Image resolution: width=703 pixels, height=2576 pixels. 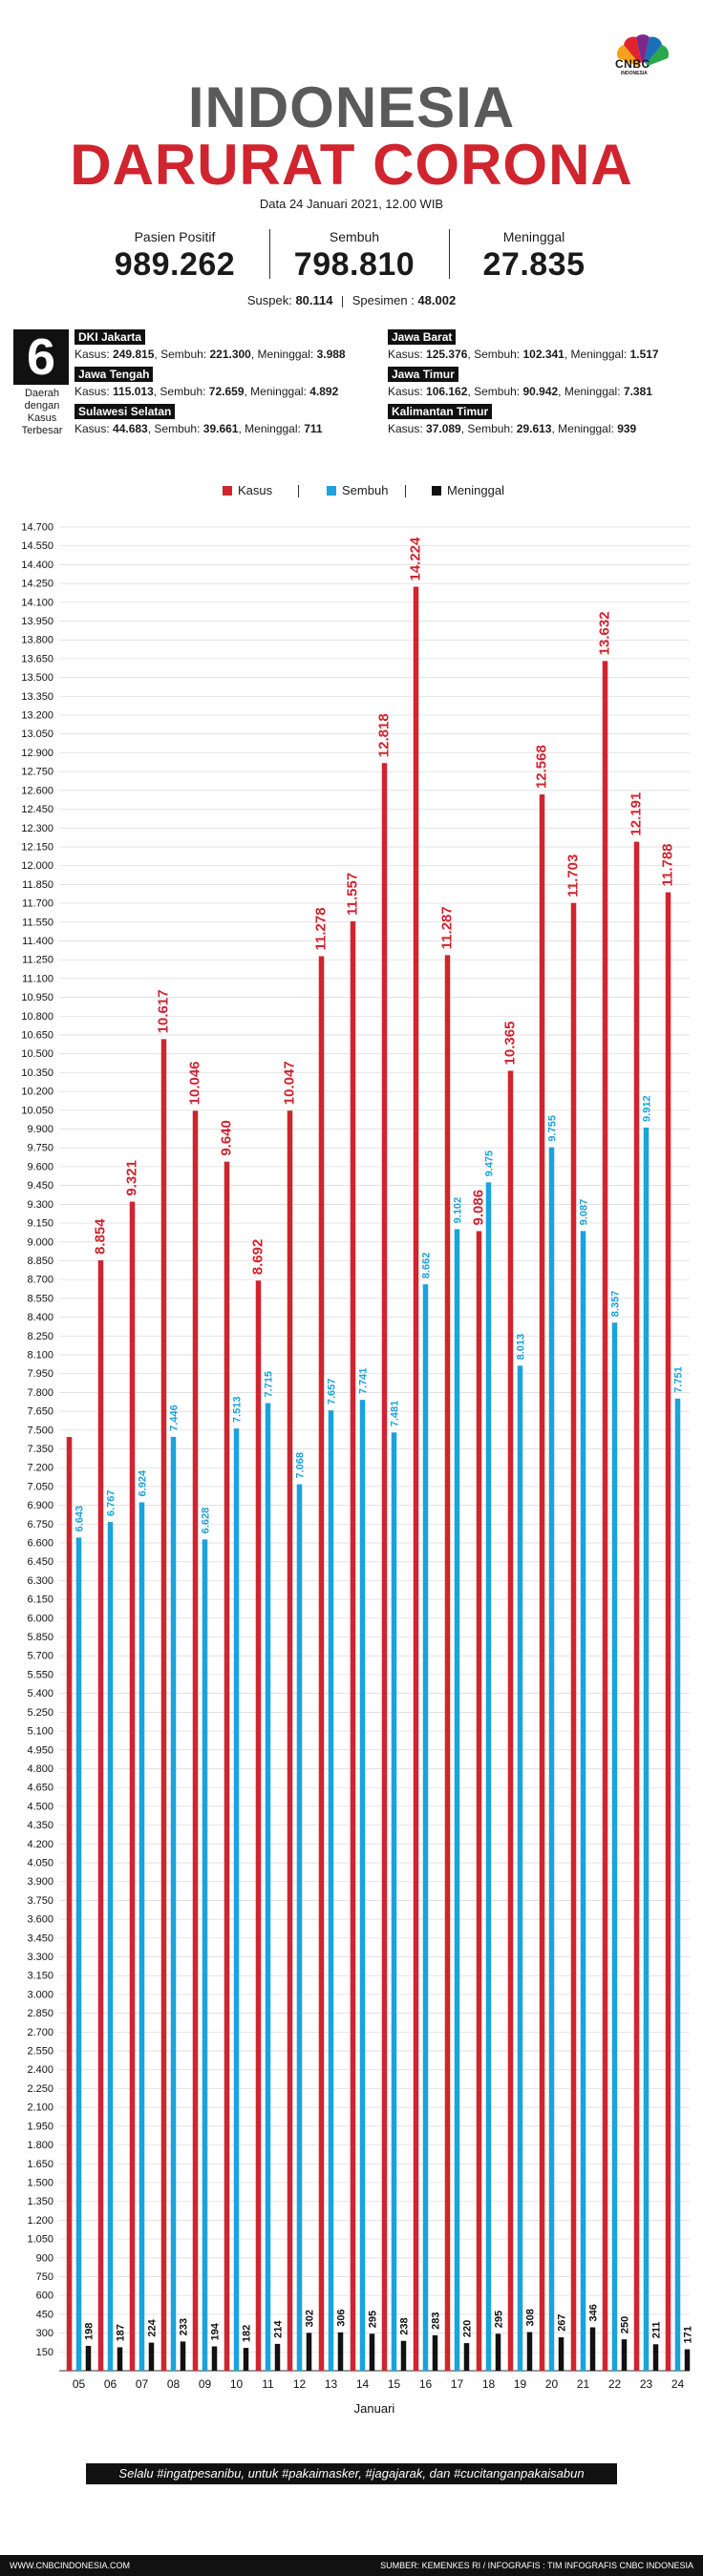 What do you see at coordinates (37, 885) in the screenshot?
I see `y-tick-label: 11.850` at bounding box center [37, 885].